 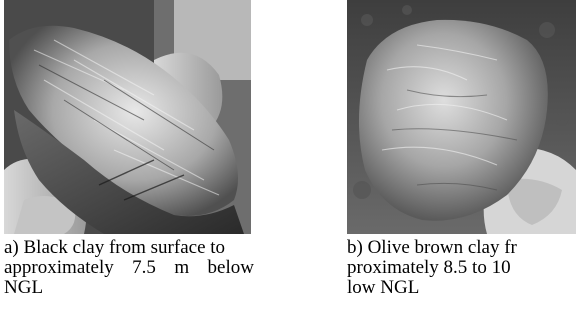 I want to click on caption-line: approximately 7.5 m below, so click(x=129, y=267).